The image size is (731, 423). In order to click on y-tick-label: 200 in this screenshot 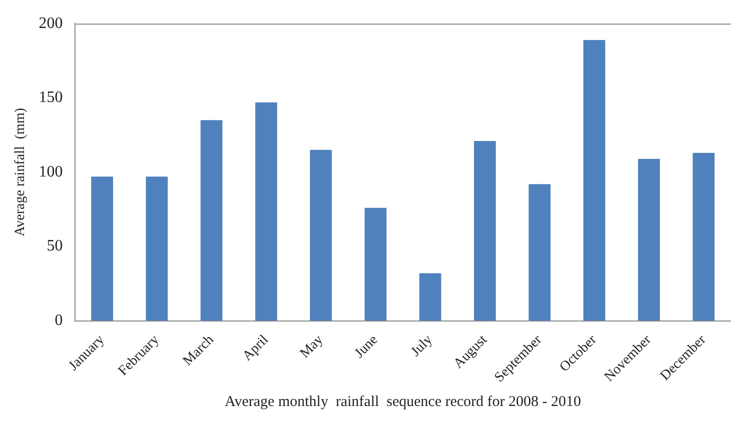, I will do `click(50, 23)`.